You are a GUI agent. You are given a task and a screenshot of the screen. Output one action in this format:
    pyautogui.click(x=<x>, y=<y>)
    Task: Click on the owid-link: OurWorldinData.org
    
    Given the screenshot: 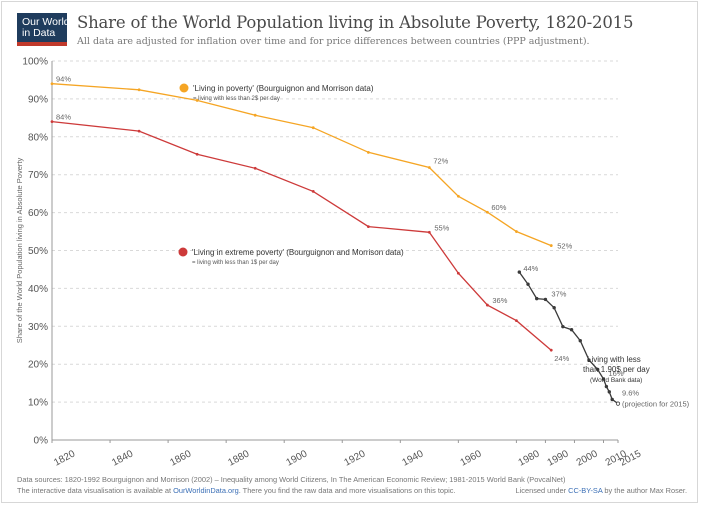 What is the action you would take?
    pyautogui.click(x=206, y=490)
    